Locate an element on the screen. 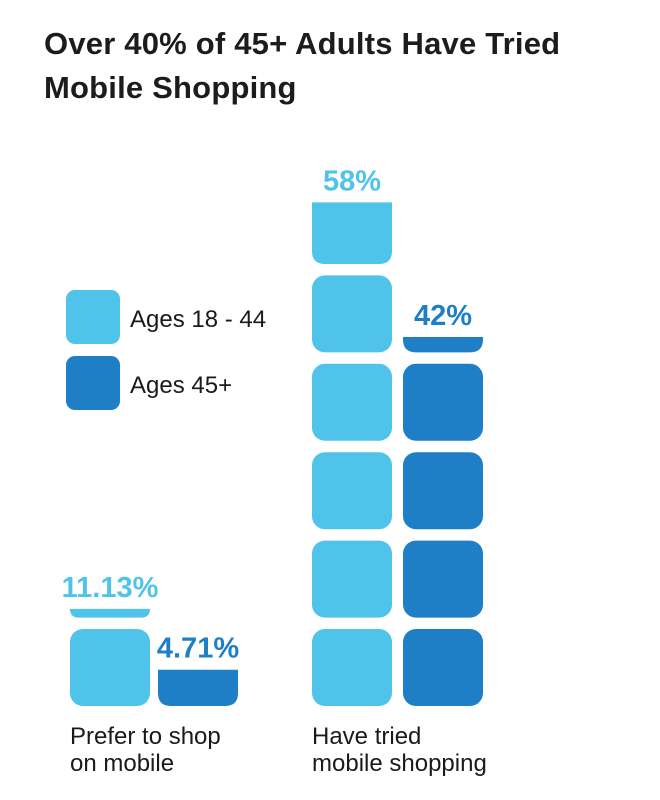  category-label-tried-mobile-line-2: mobile shopping is located at coordinates (399, 763).